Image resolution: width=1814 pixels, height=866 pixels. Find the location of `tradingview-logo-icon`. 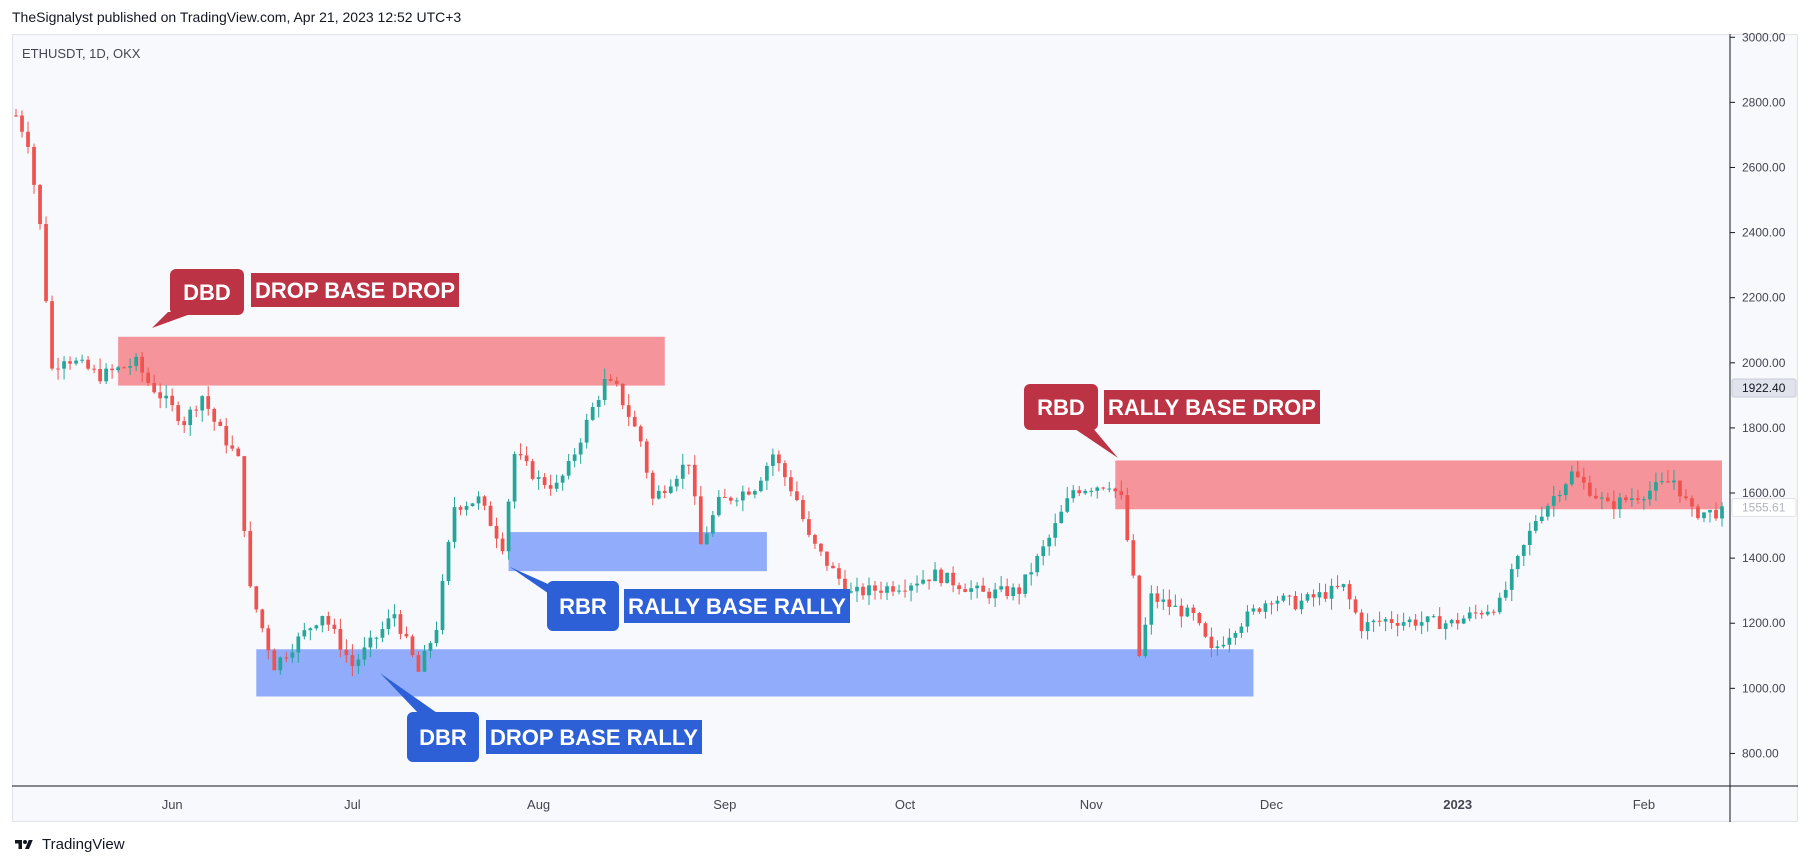

tradingview-logo-icon is located at coordinates (24, 845).